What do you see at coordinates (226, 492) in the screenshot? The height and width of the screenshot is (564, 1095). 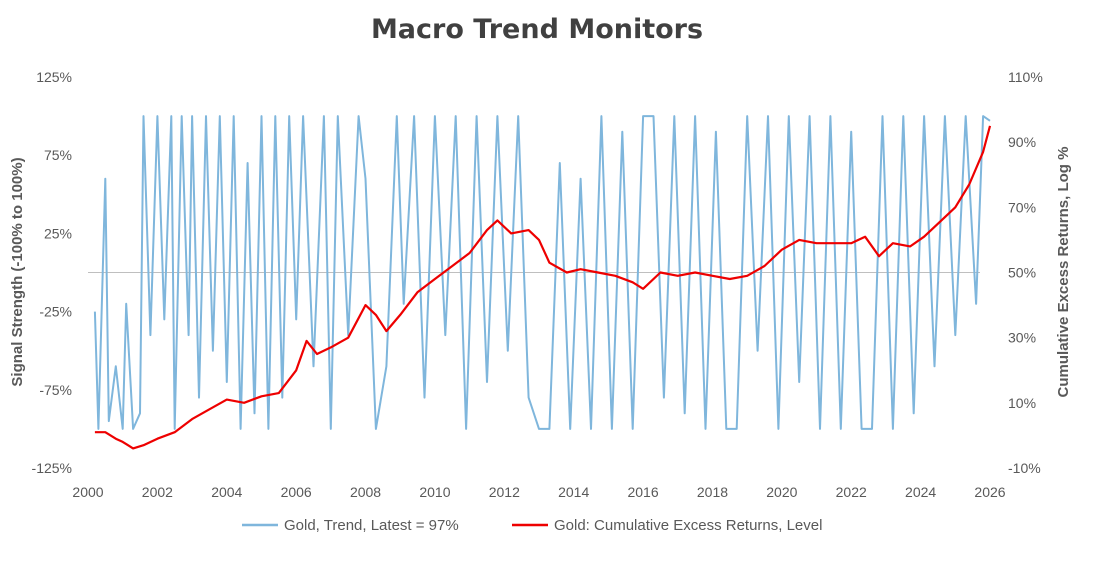 I see `x-tick-label: 2004` at bounding box center [226, 492].